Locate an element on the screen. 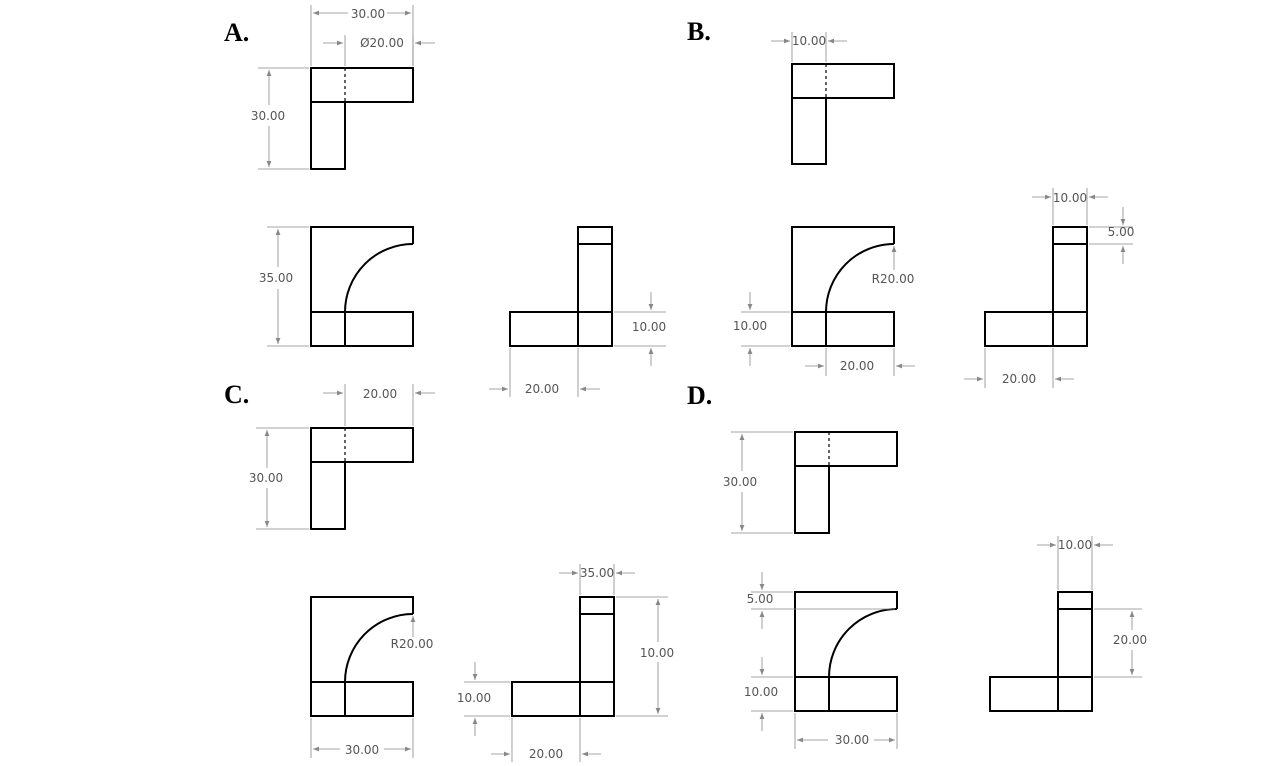 This screenshot has height=766, width=1276. option-a-label: A. is located at coordinates (236, 32).